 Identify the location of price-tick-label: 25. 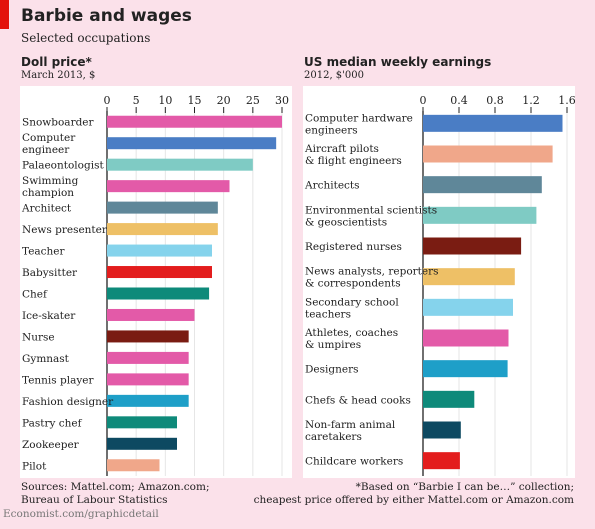
(253, 100).